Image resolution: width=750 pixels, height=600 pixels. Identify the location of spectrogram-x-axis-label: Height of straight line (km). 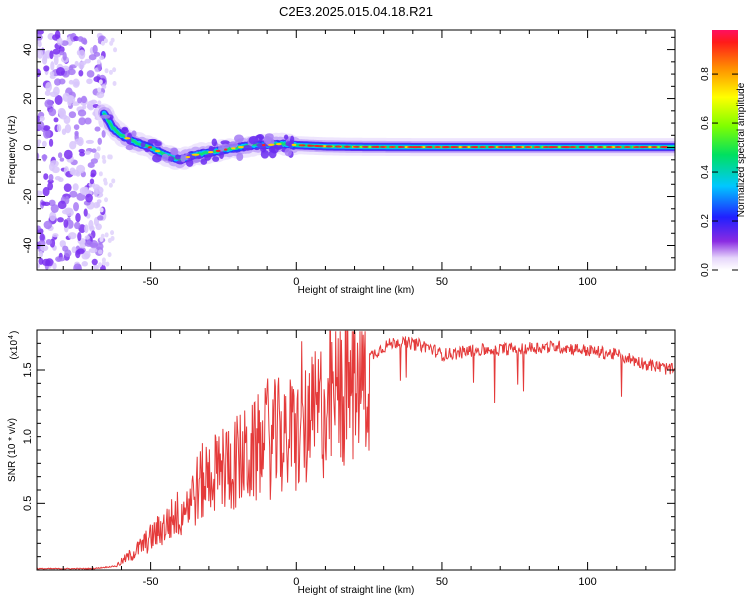
(356, 290).